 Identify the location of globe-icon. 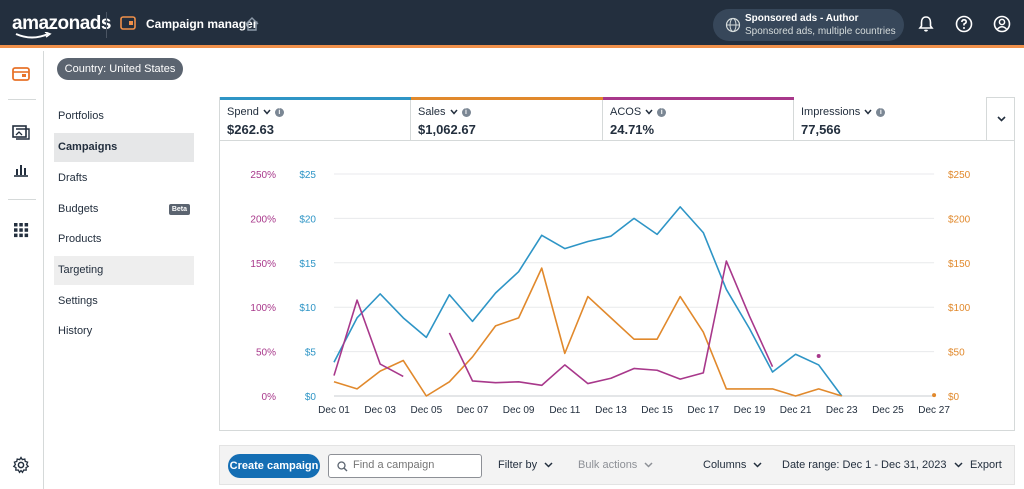
(733, 25).